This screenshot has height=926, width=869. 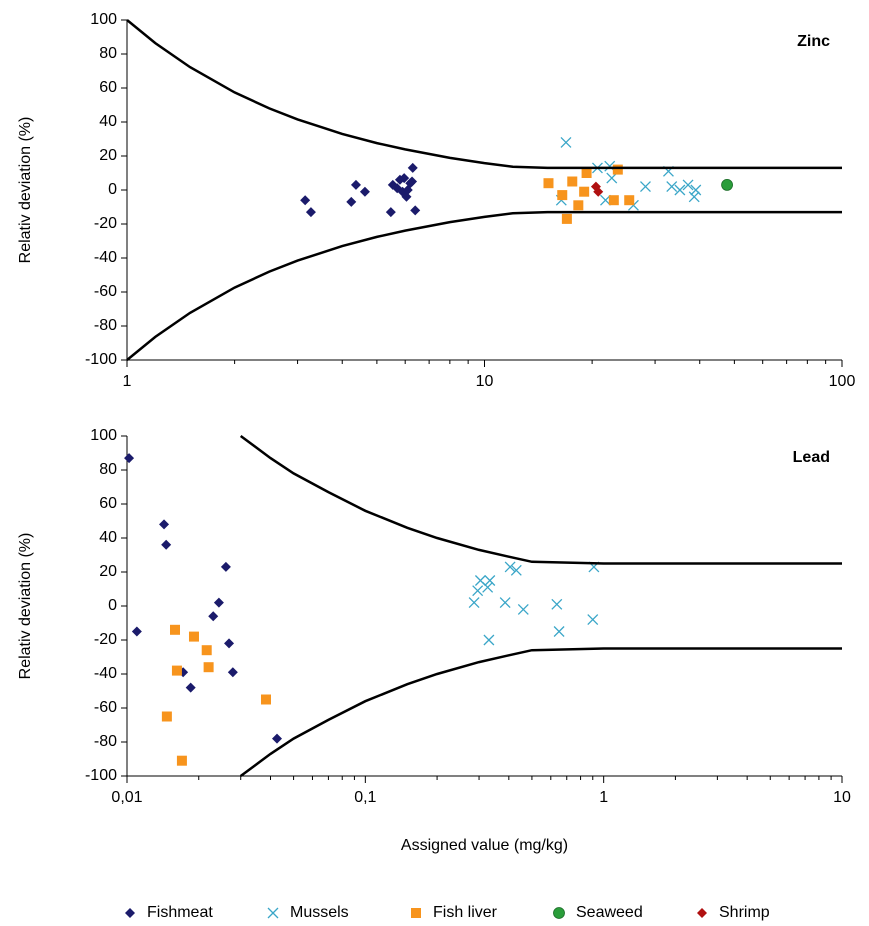 I want to click on chart-title: Lead, so click(x=811, y=457).